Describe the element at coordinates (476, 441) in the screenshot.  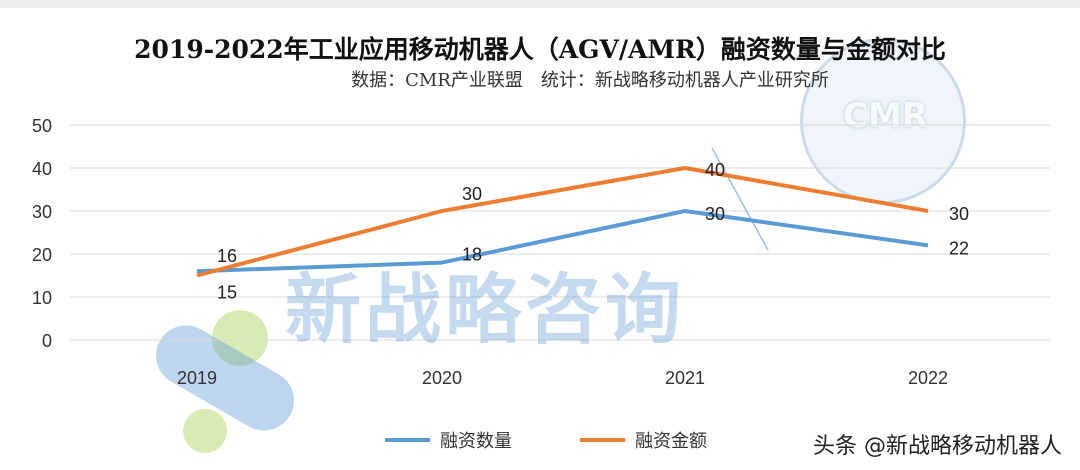
I see `legend-label: 融资数量` at that location.